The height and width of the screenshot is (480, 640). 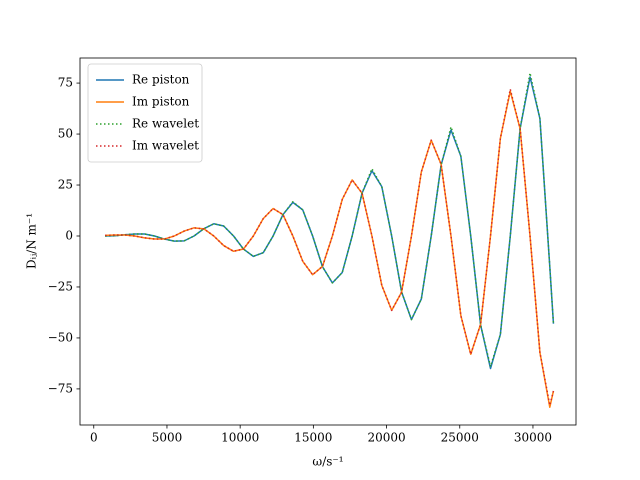 What do you see at coordinates (60, 337) in the screenshot?
I see `y-tick-label: −50` at bounding box center [60, 337].